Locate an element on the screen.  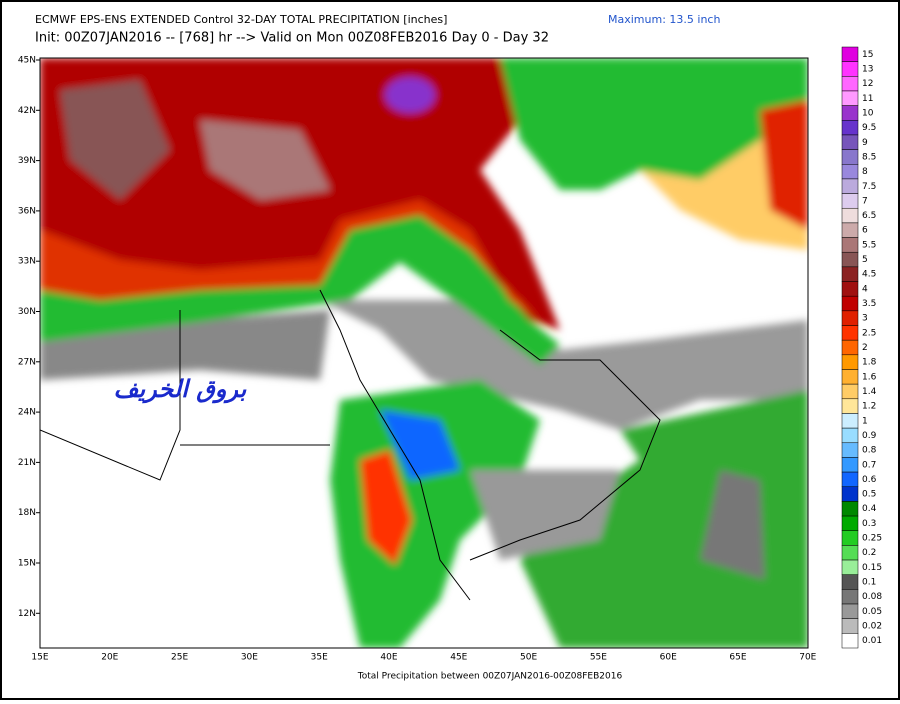
legend-label: 1.6 is located at coordinates (869, 377).